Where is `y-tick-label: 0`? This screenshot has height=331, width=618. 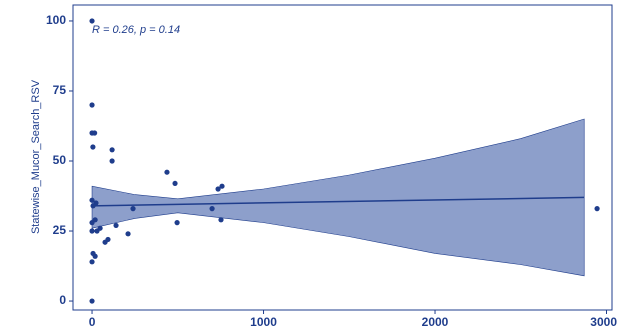 y-tick-label: 0 is located at coordinates (62, 300).